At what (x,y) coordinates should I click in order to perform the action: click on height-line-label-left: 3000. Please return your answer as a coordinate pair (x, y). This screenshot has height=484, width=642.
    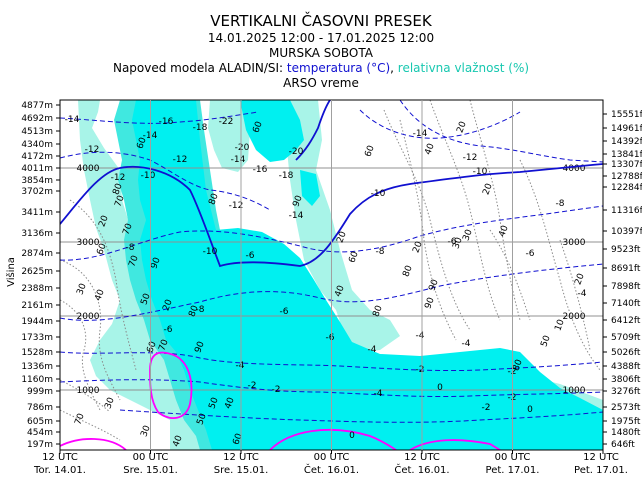
    Looking at the image, I should click on (88, 243).